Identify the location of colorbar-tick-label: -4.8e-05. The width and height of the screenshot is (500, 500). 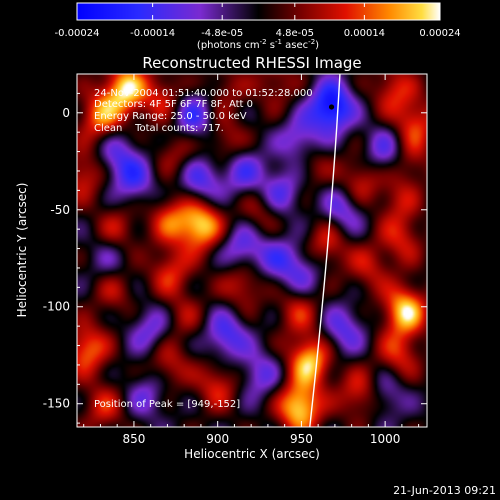
(222, 33).